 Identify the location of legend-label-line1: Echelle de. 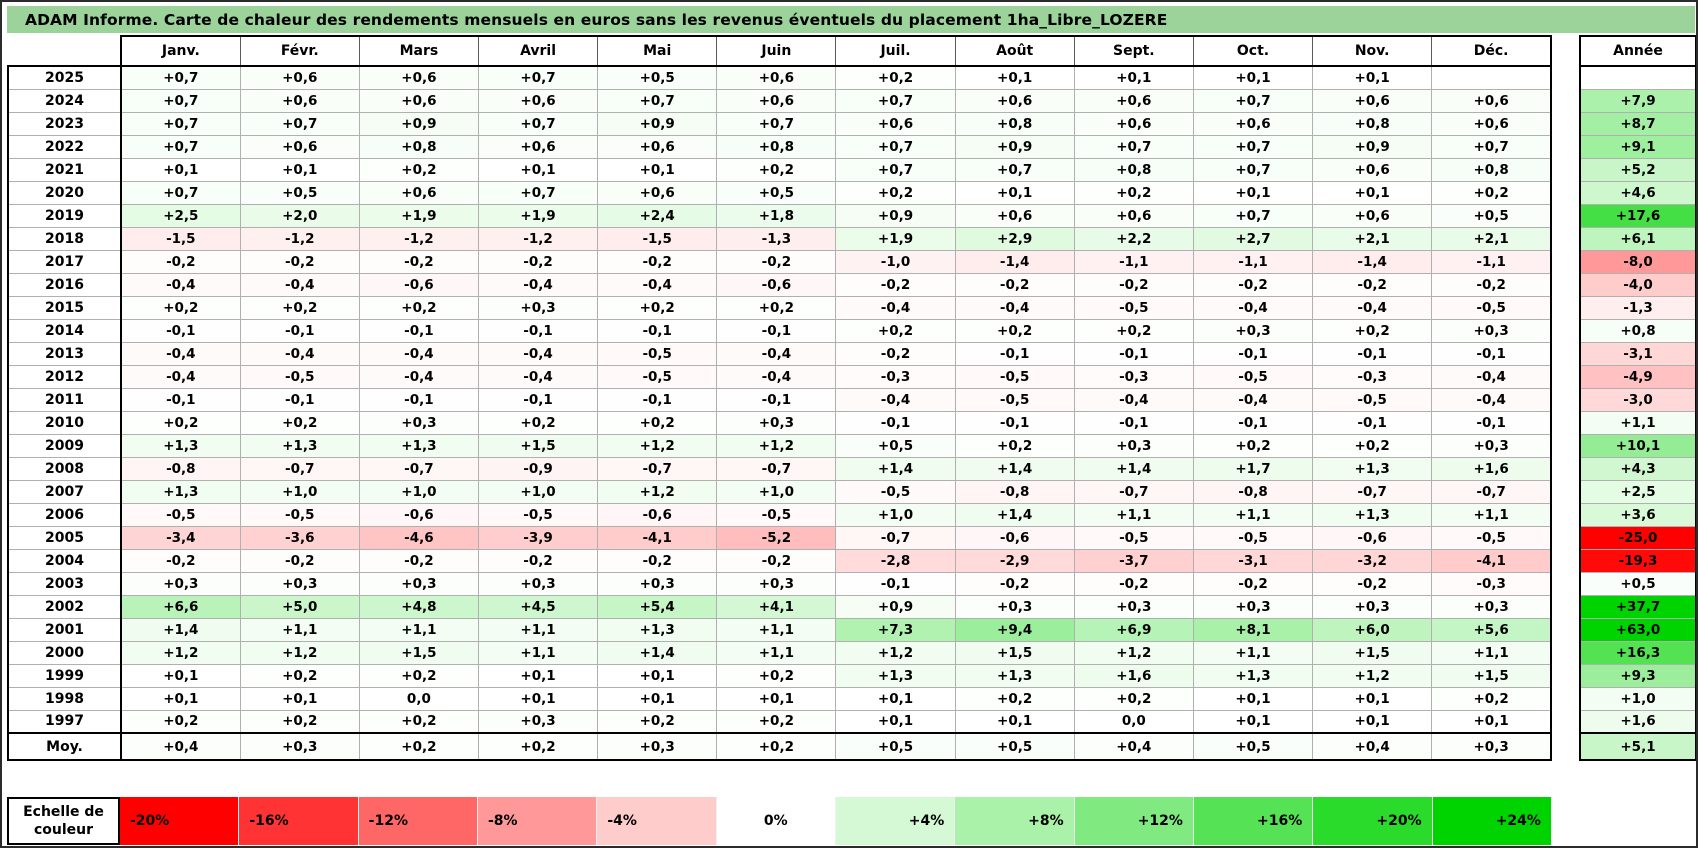
(63, 811).